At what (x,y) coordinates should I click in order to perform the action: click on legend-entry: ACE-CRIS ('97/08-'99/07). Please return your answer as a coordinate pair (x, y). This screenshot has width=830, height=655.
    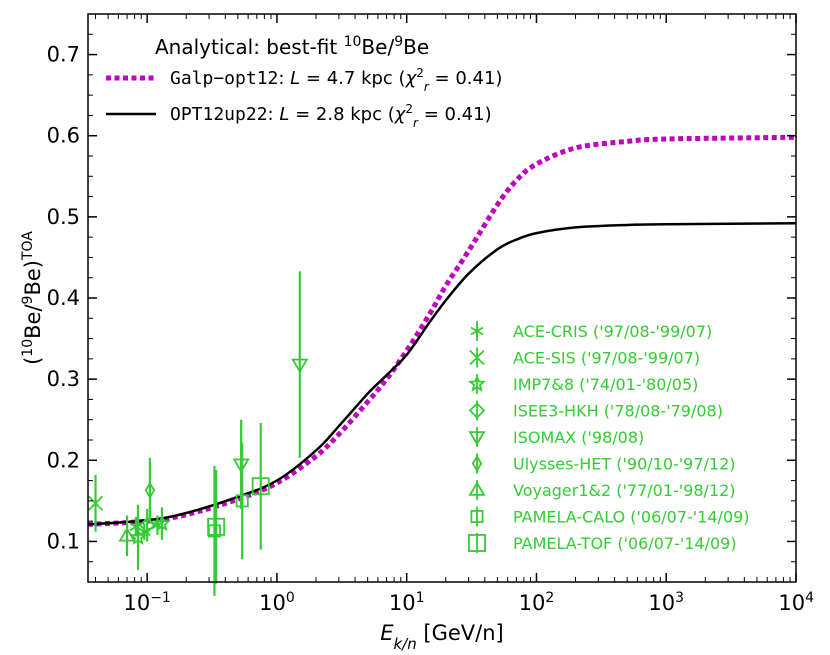
    Looking at the image, I should click on (612, 331).